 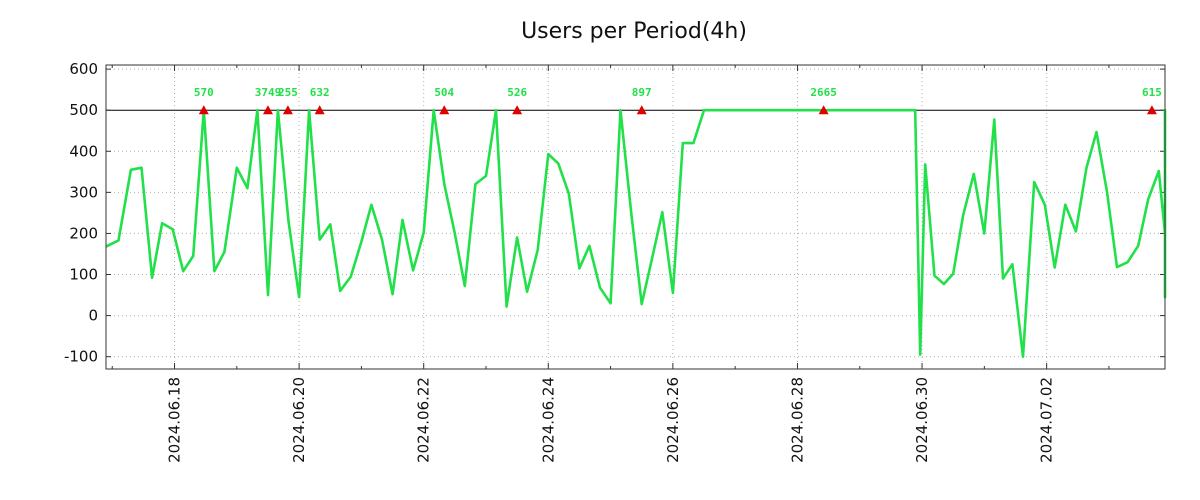 I want to click on x-tick-label: 2024.06.18, so click(x=175, y=420).